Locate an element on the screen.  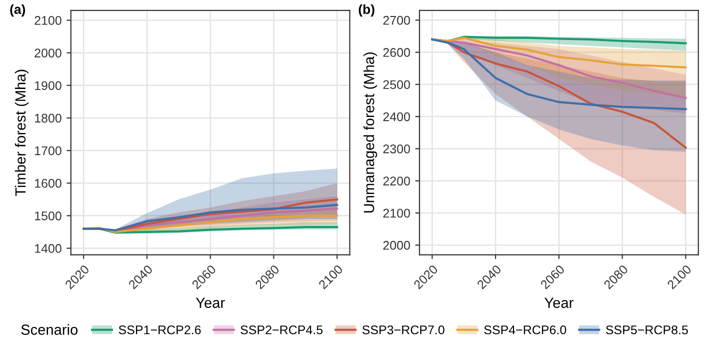
legend-label: SSP1−RCP2.6 is located at coordinates (159, 329).